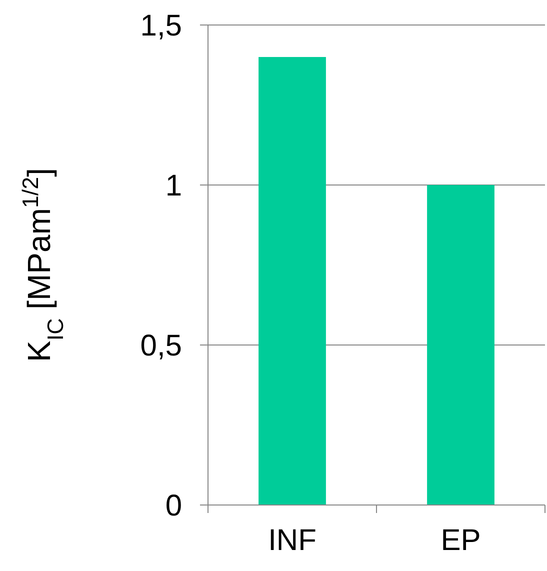  I want to click on x-tick-label: INF, so click(292, 540).